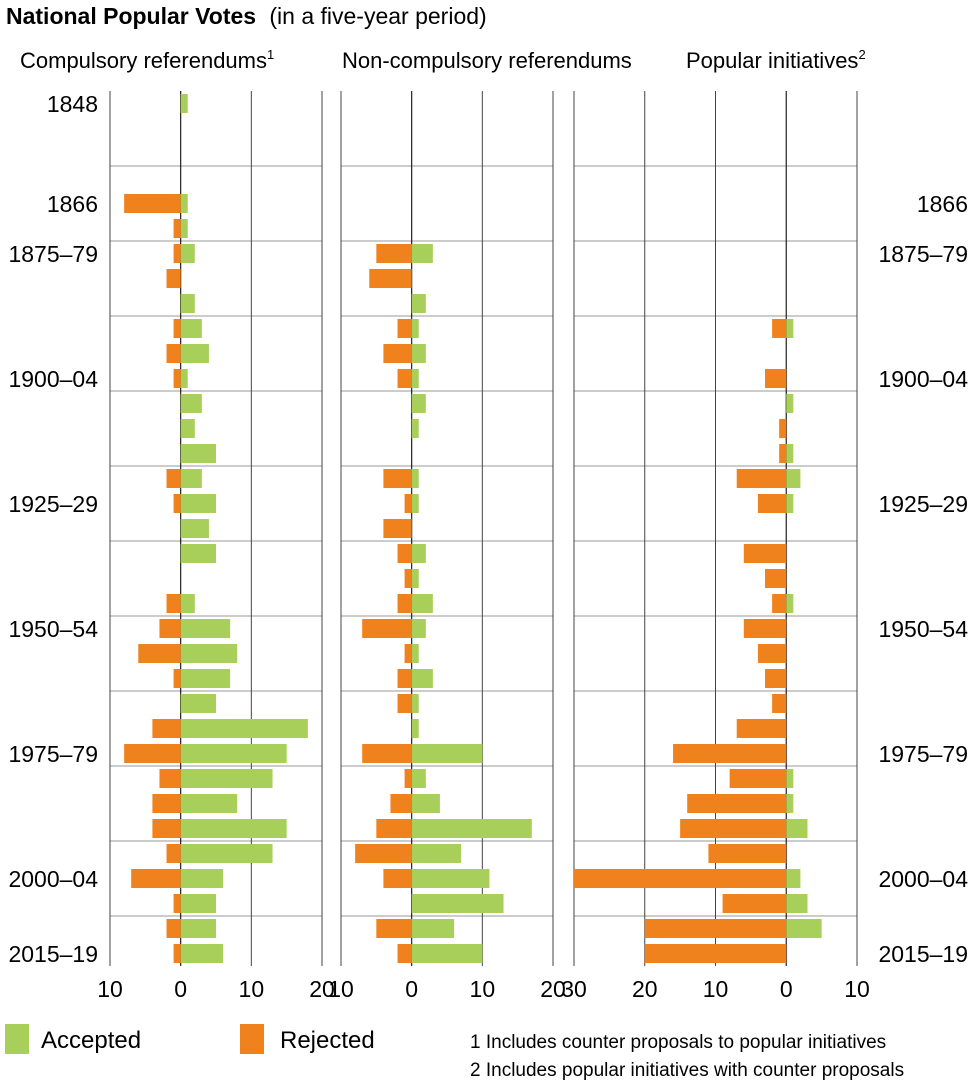 This screenshot has width=969, height=1084. What do you see at coordinates (487, 60) in the screenshot?
I see `panel-title: Non-compulsory referendums` at bounding box center [487, 60].